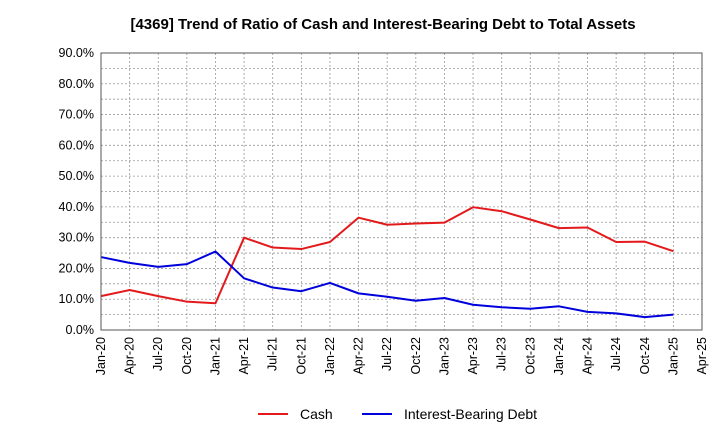 This screenshot has width=720, height=440. Describe the element at coordinates (616, 354) in the screenshot. I see `x-tick-label: Jul-24` at that location.